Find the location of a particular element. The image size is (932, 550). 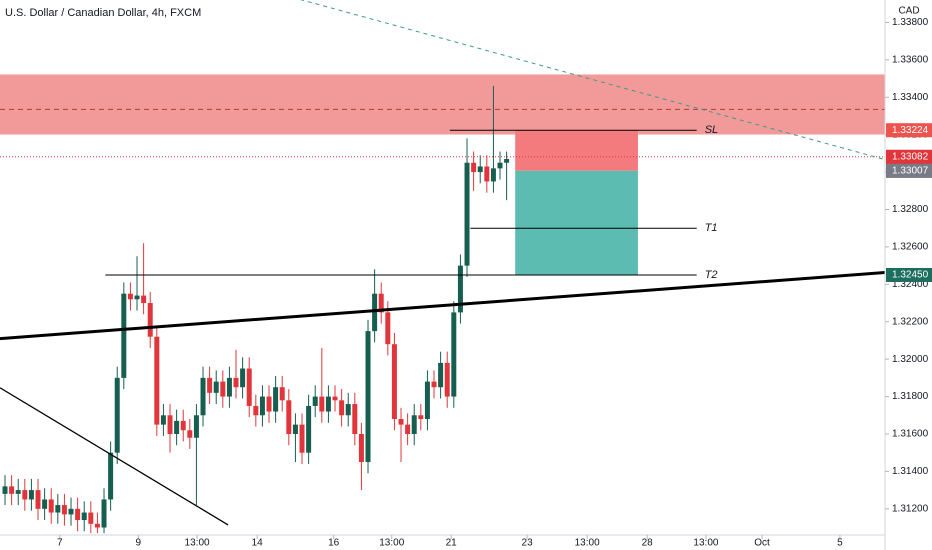

y-tick-label: 1.32800 is located at coordinates (910, 209).